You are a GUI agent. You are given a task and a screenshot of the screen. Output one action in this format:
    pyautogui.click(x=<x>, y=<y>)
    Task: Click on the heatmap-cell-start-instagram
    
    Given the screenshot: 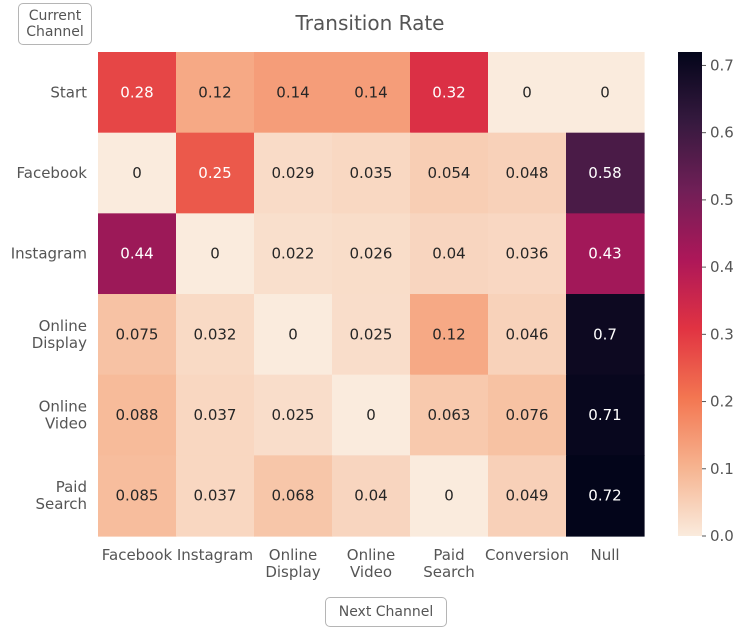 What is the action you would take?
    pyautogui.click(x=215, y=93)
    